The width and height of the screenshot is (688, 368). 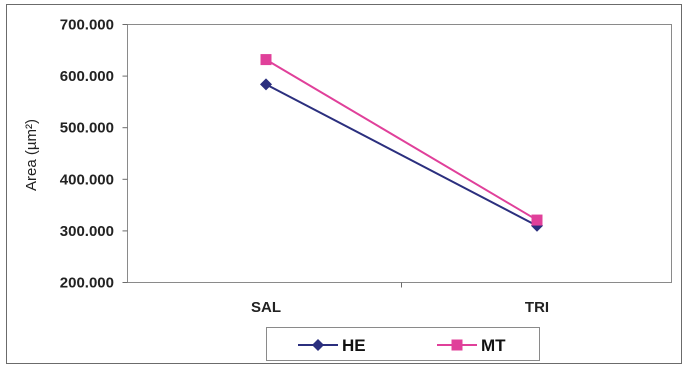 I want to click on x-tick-label: TRI, so click(x=537, y=307).